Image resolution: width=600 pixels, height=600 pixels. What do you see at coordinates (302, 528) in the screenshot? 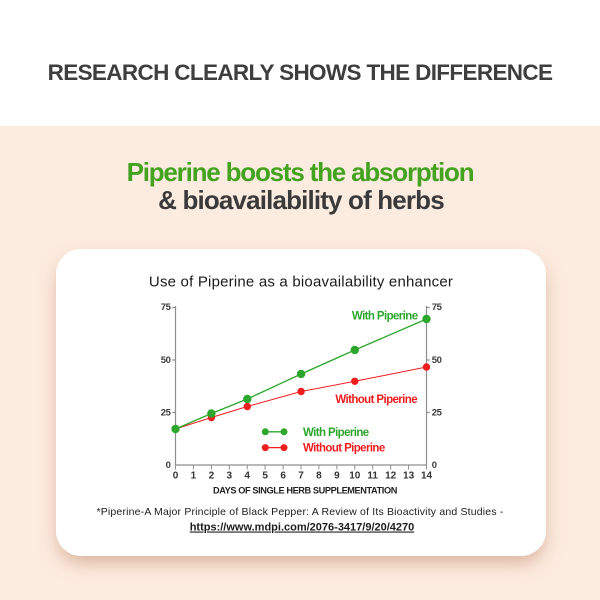
I see `svg-text:https://www.mdpi.com/2076-3417: https://www.mdpi.com/2076-3417/9/20/4270` at bounding box center [302, 528].